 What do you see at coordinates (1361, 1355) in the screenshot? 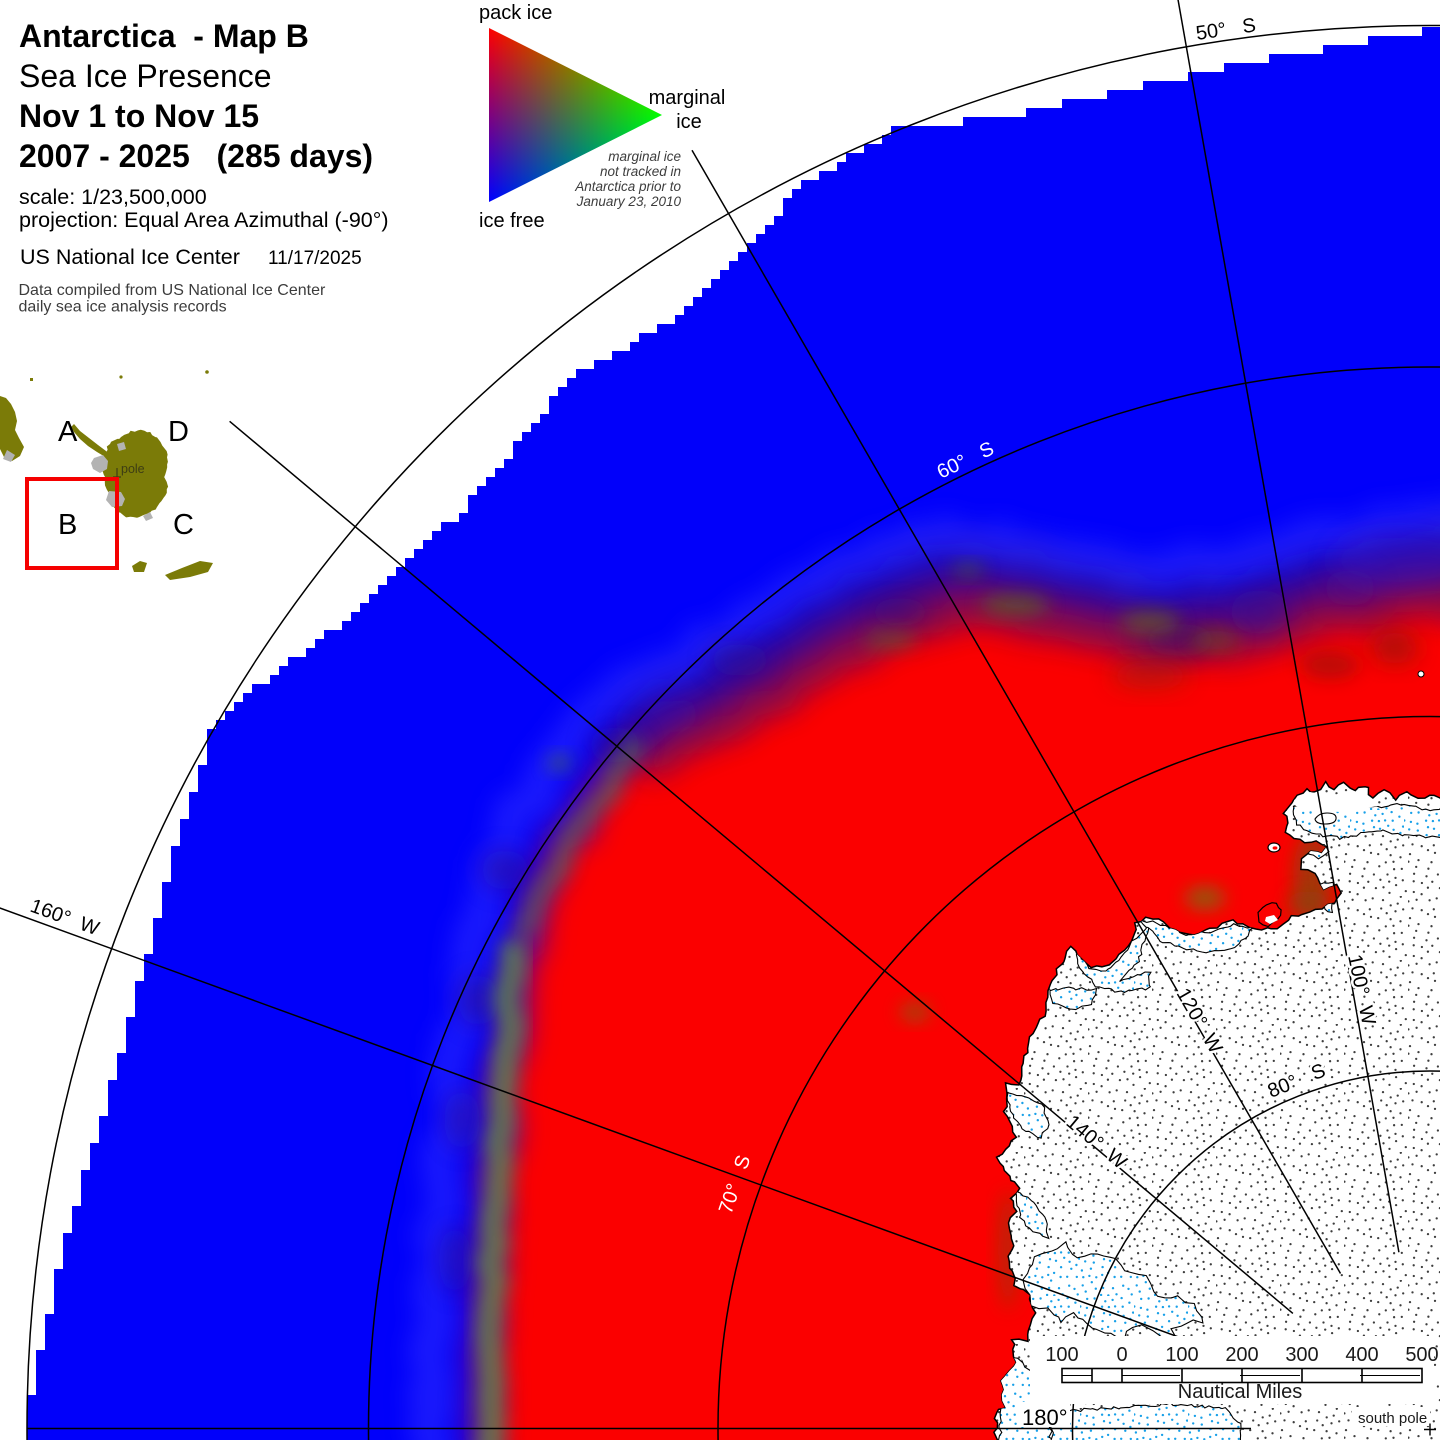
I see `svg-text: 400` at bounding box center [1361, 1355].